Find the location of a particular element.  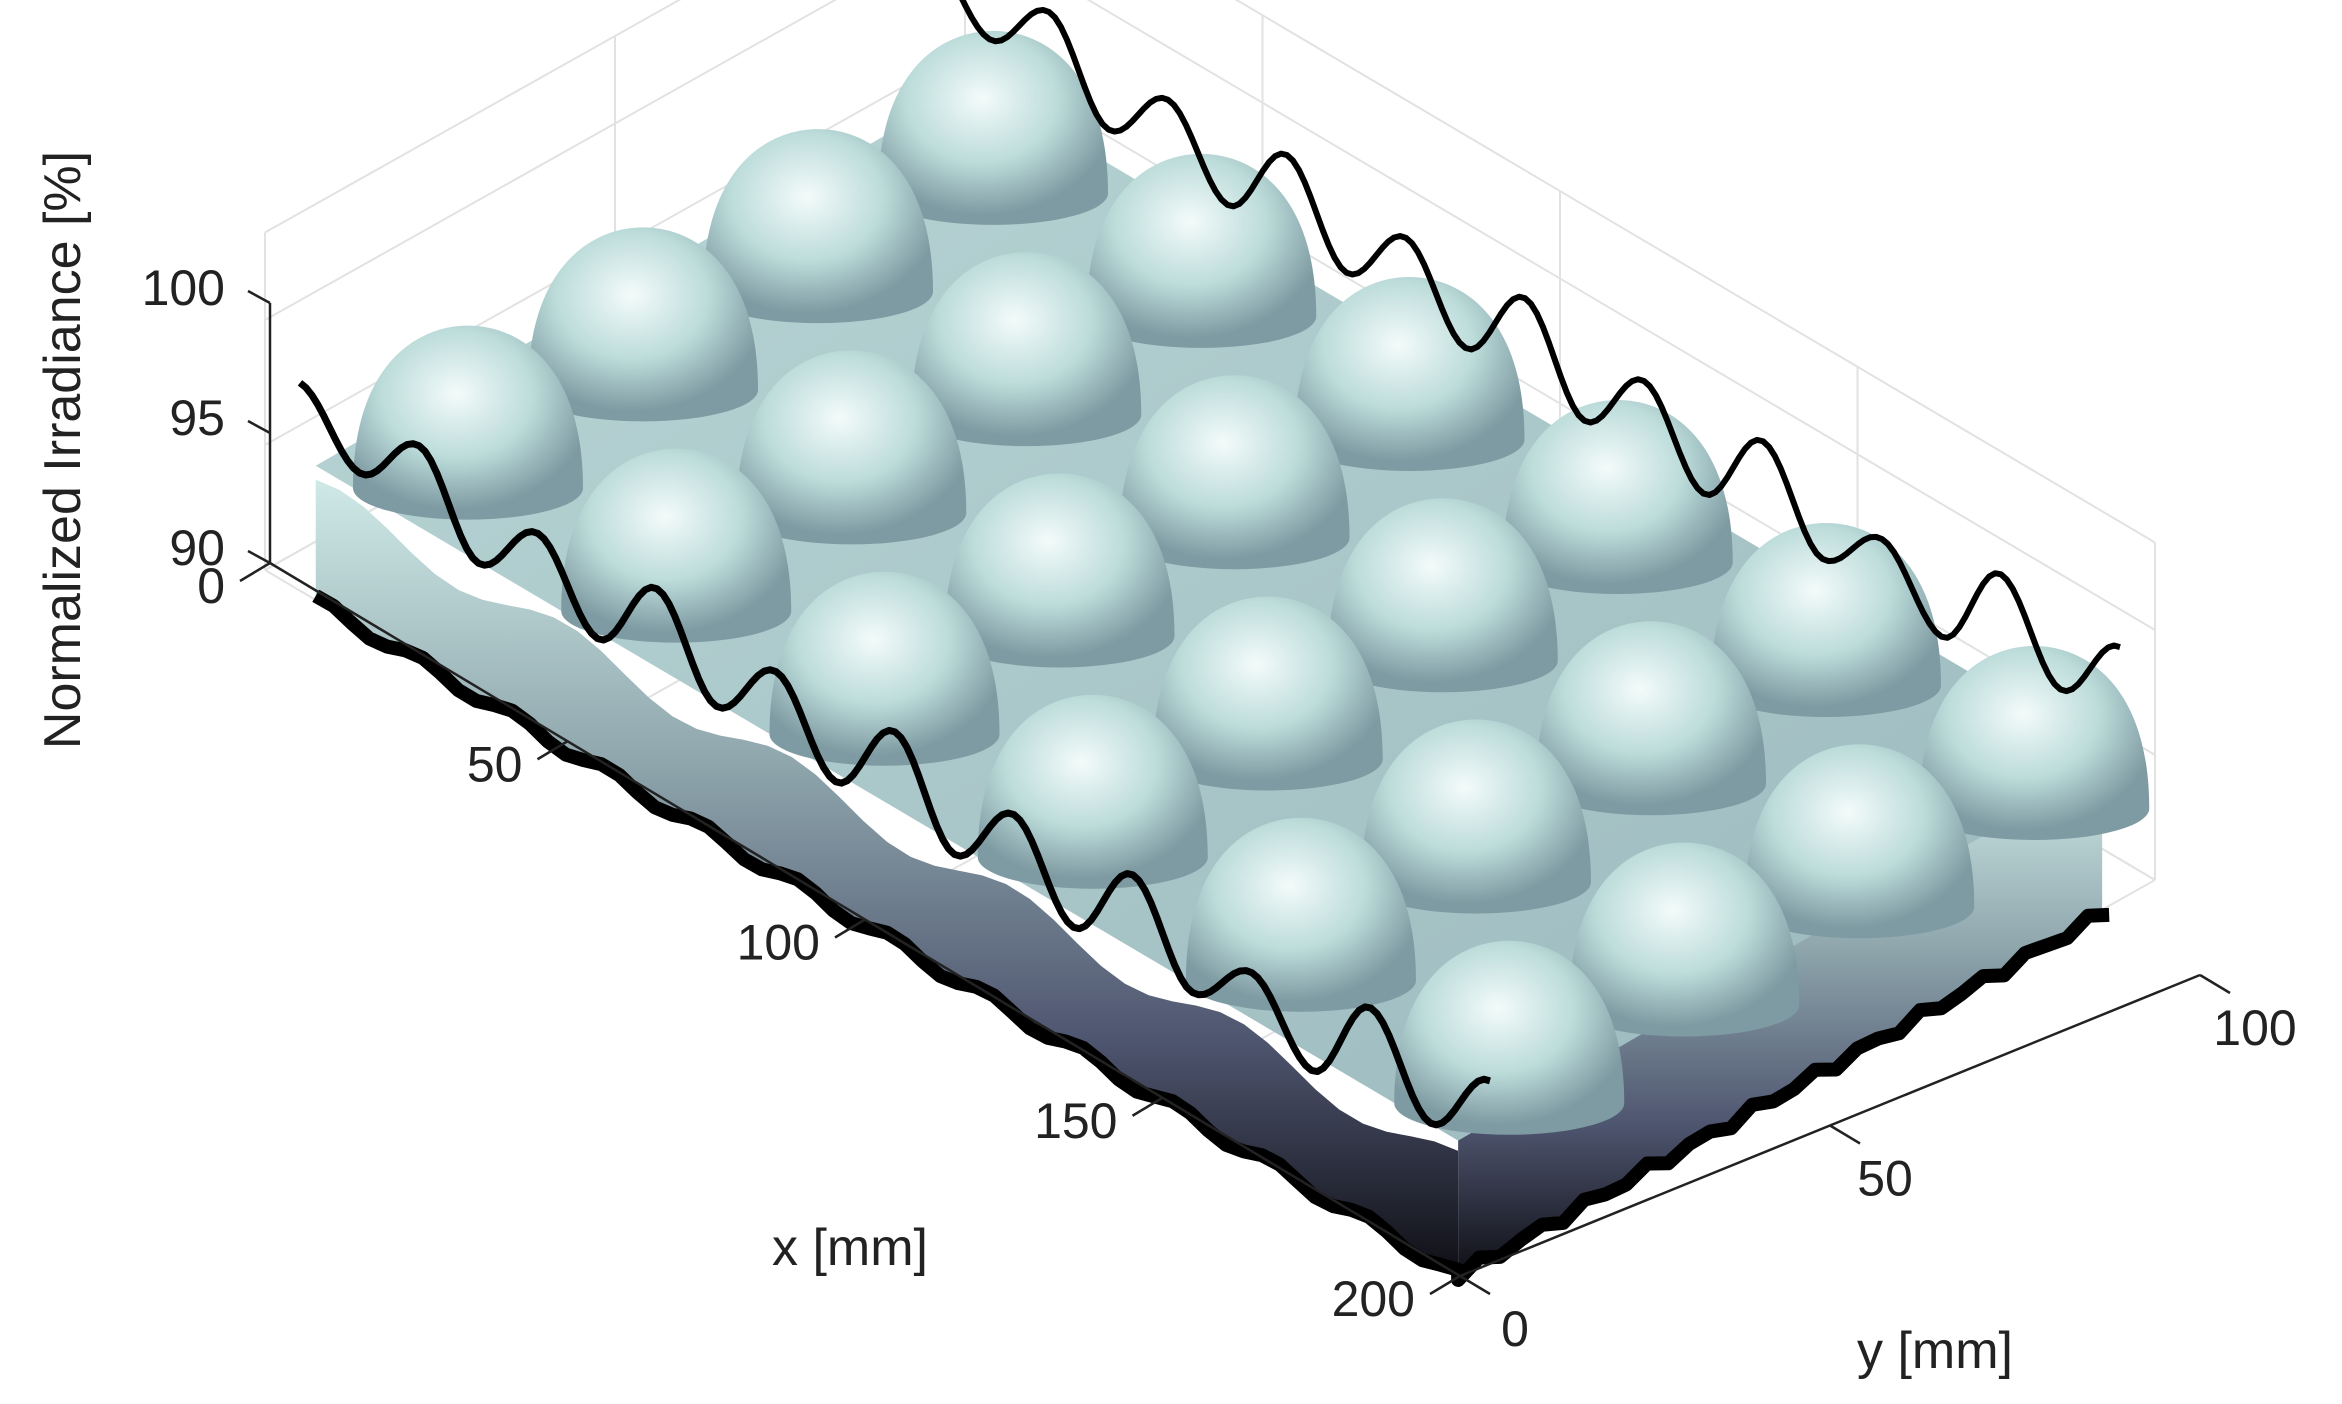

y-axis-label: y [mm] is located at coordinates (1935, 1351).